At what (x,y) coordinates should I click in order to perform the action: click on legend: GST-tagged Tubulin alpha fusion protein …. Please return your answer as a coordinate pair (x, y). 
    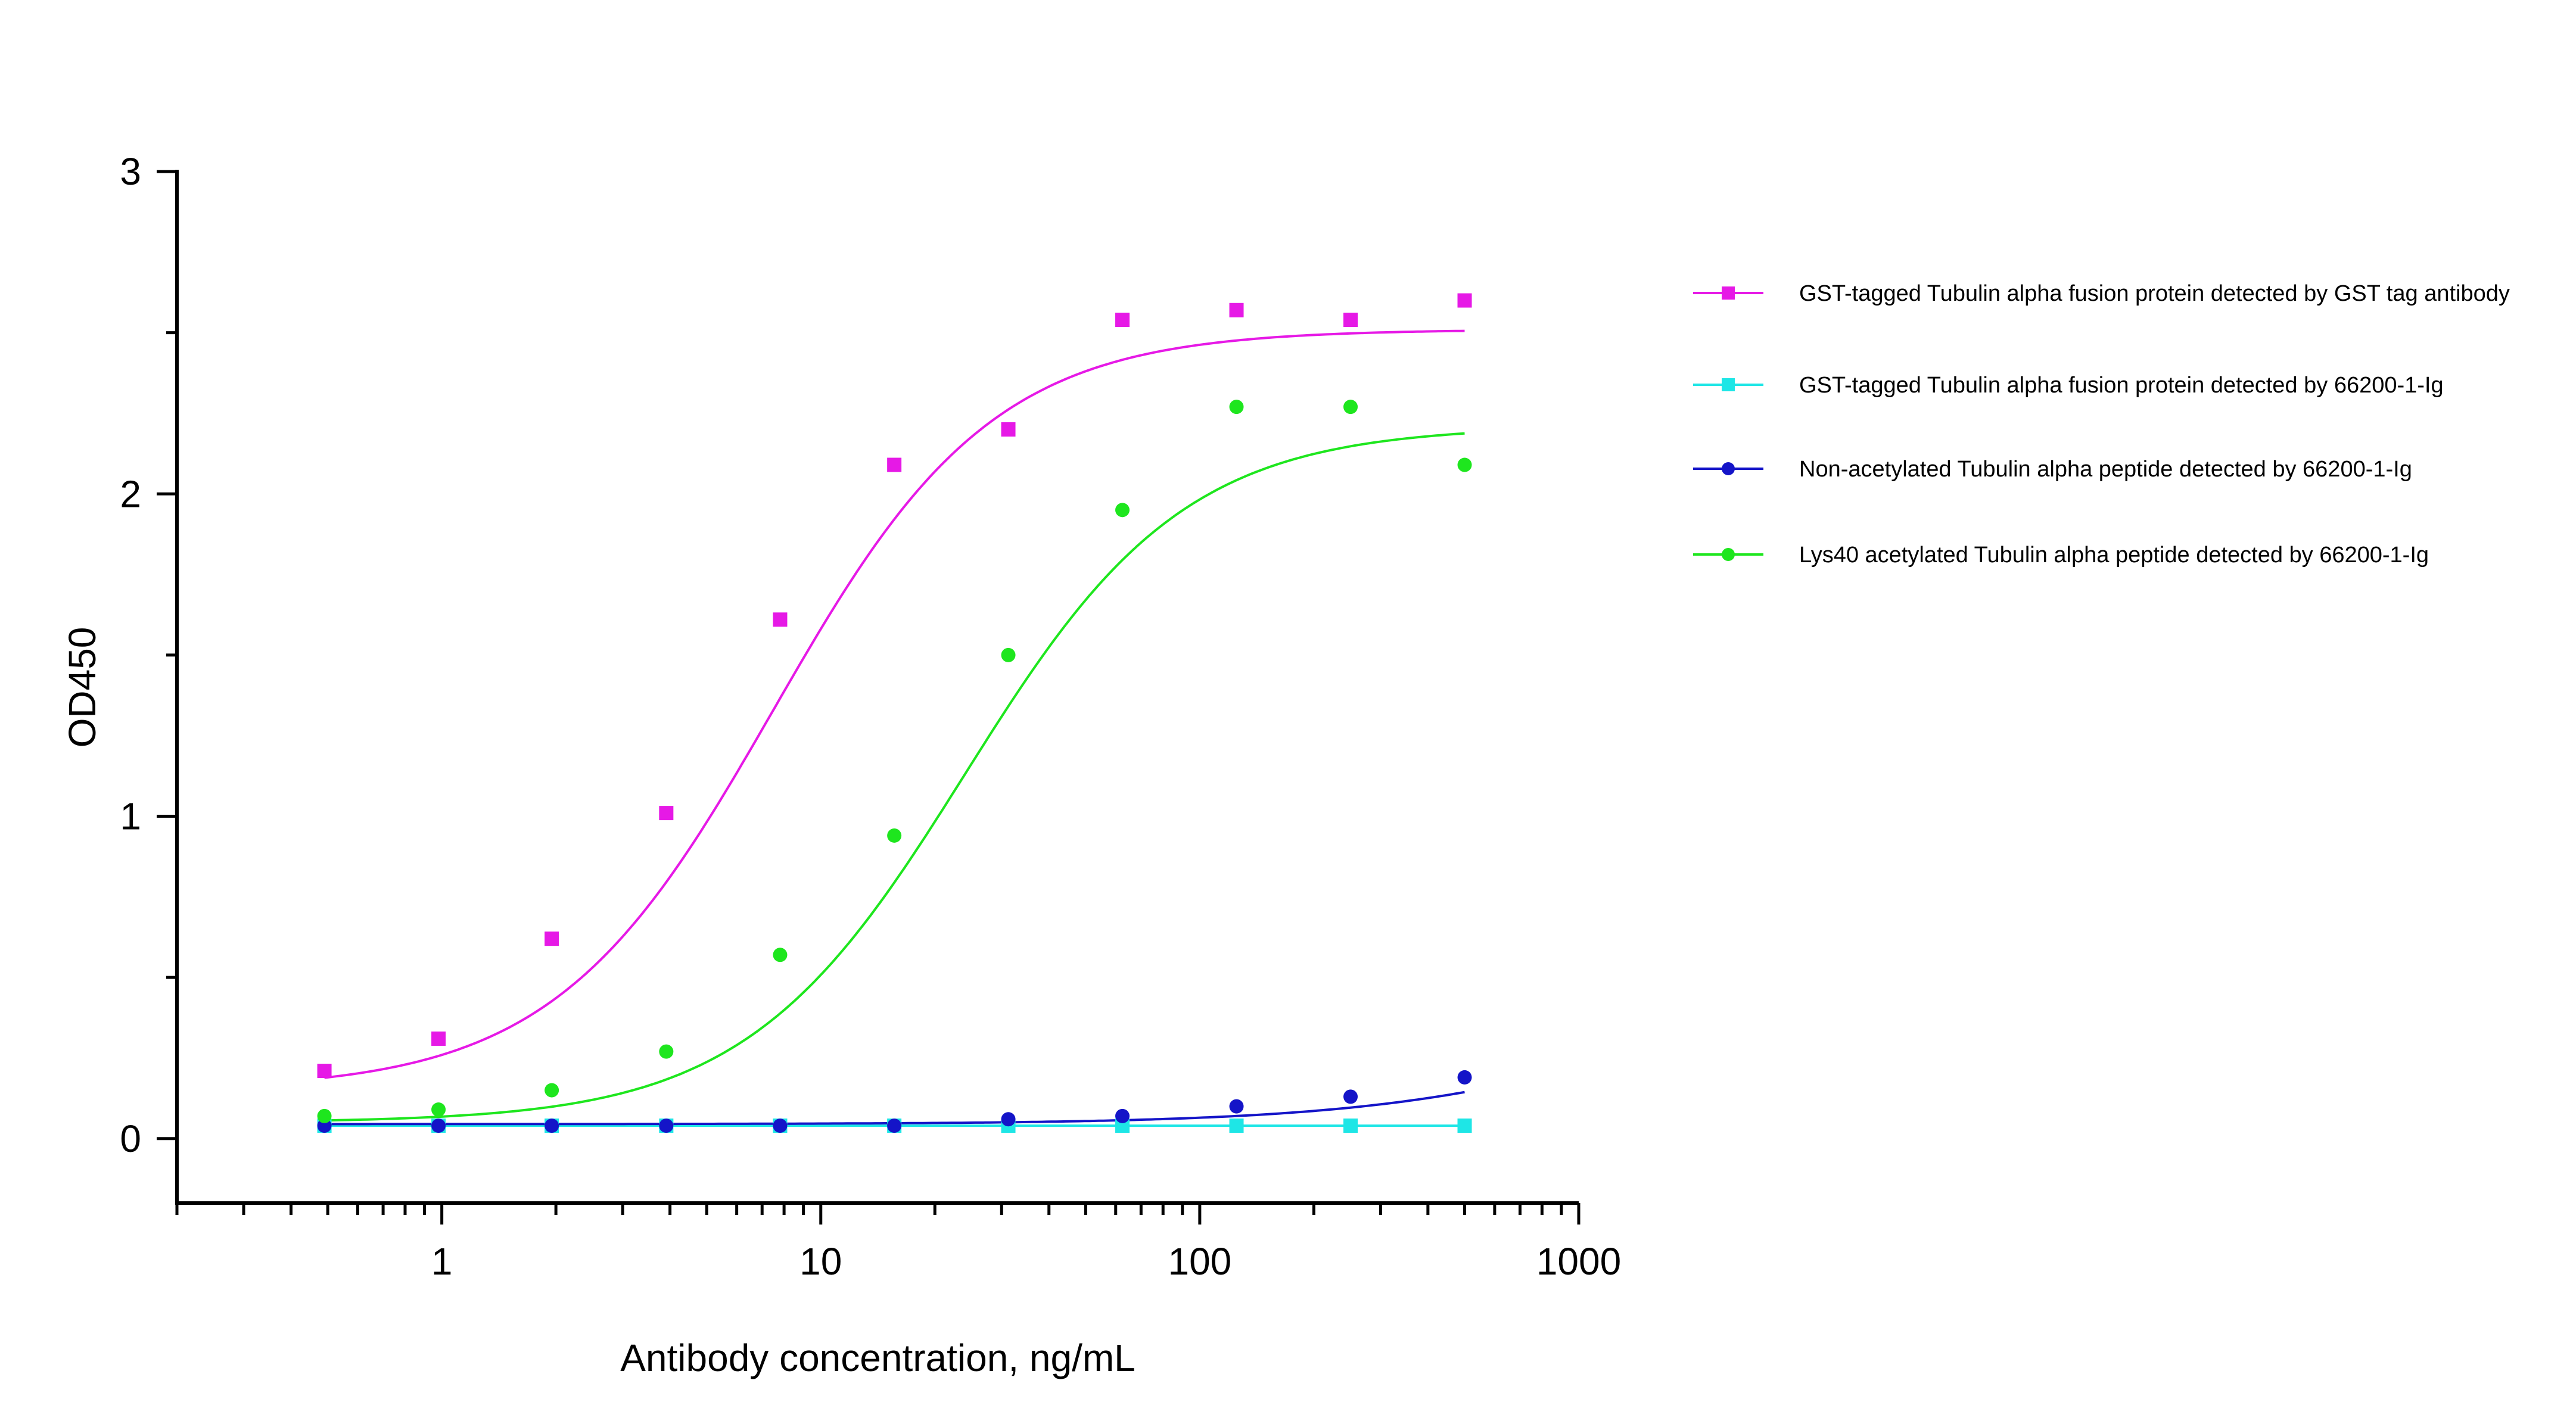
    Looking at the image, I should click on (2101, 424).